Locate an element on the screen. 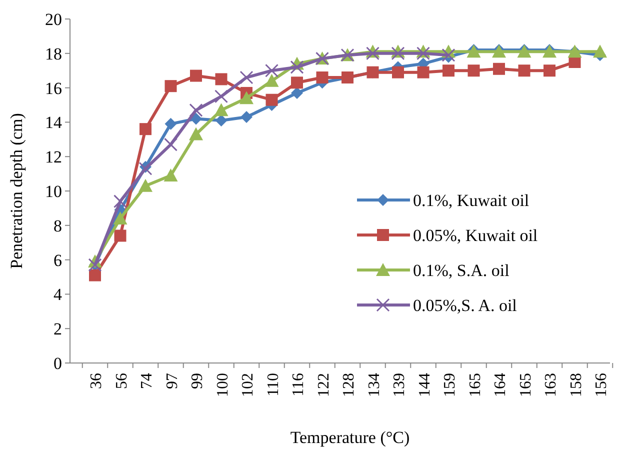  y-tick-label: 6 is located at coordinates (58, 260).